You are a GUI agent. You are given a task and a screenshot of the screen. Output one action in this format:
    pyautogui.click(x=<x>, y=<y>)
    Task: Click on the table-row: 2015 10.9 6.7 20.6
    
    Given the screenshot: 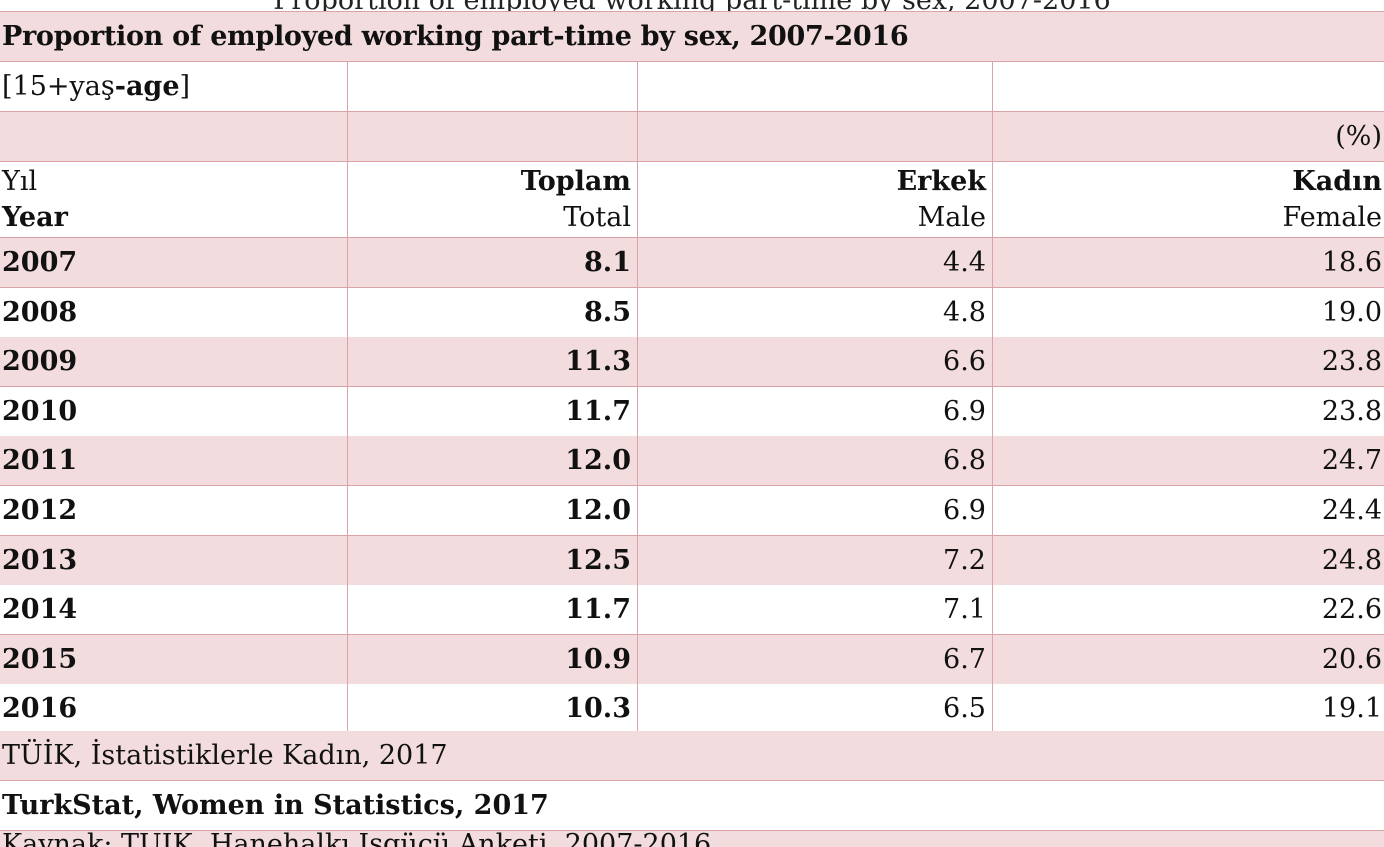 What is the action you would take?
    pyautogui.click(x=692, y=659)
    